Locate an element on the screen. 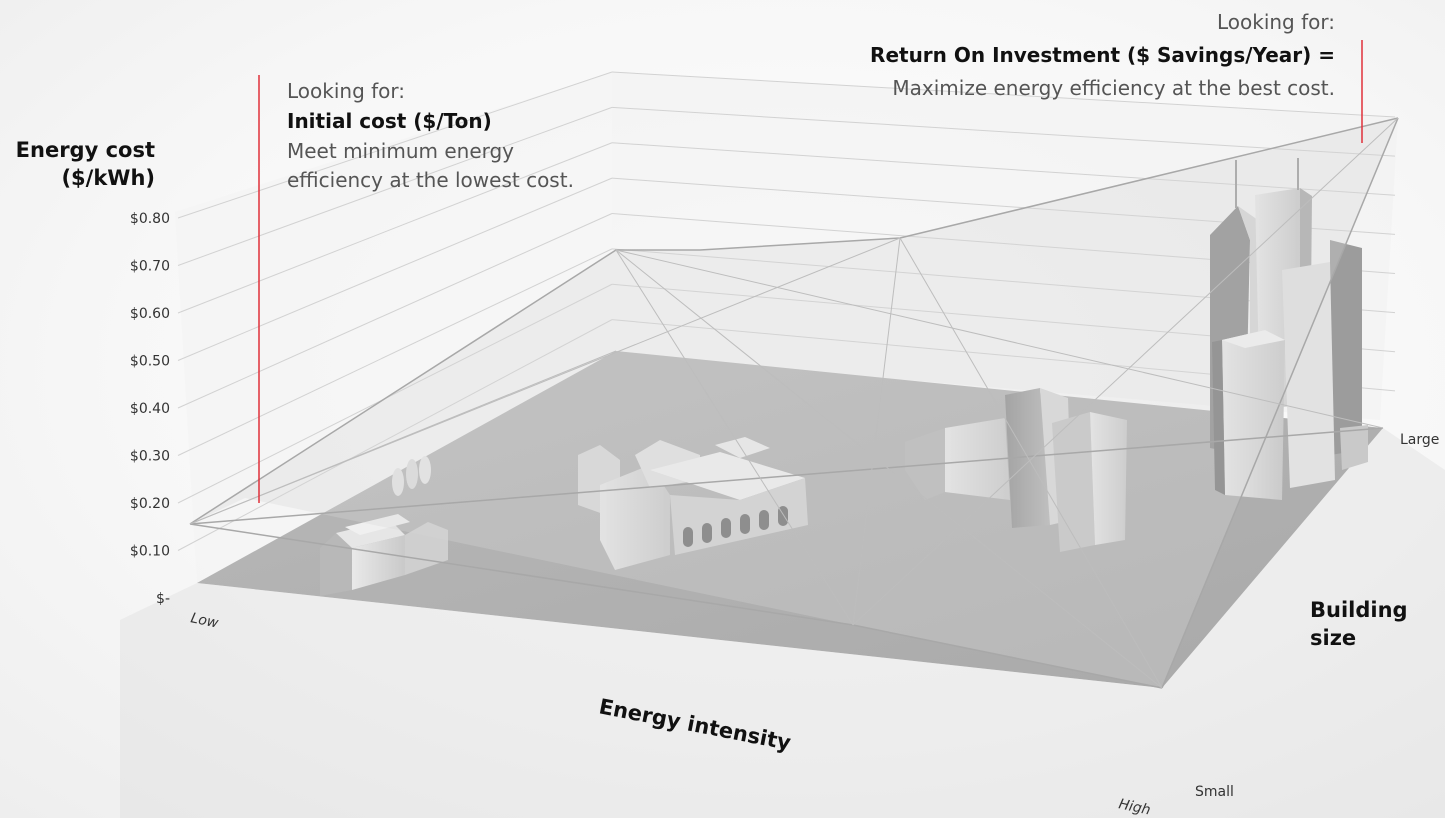 The image size is (1445, 818). small-houses-icon is located at coordinates (384, 526).